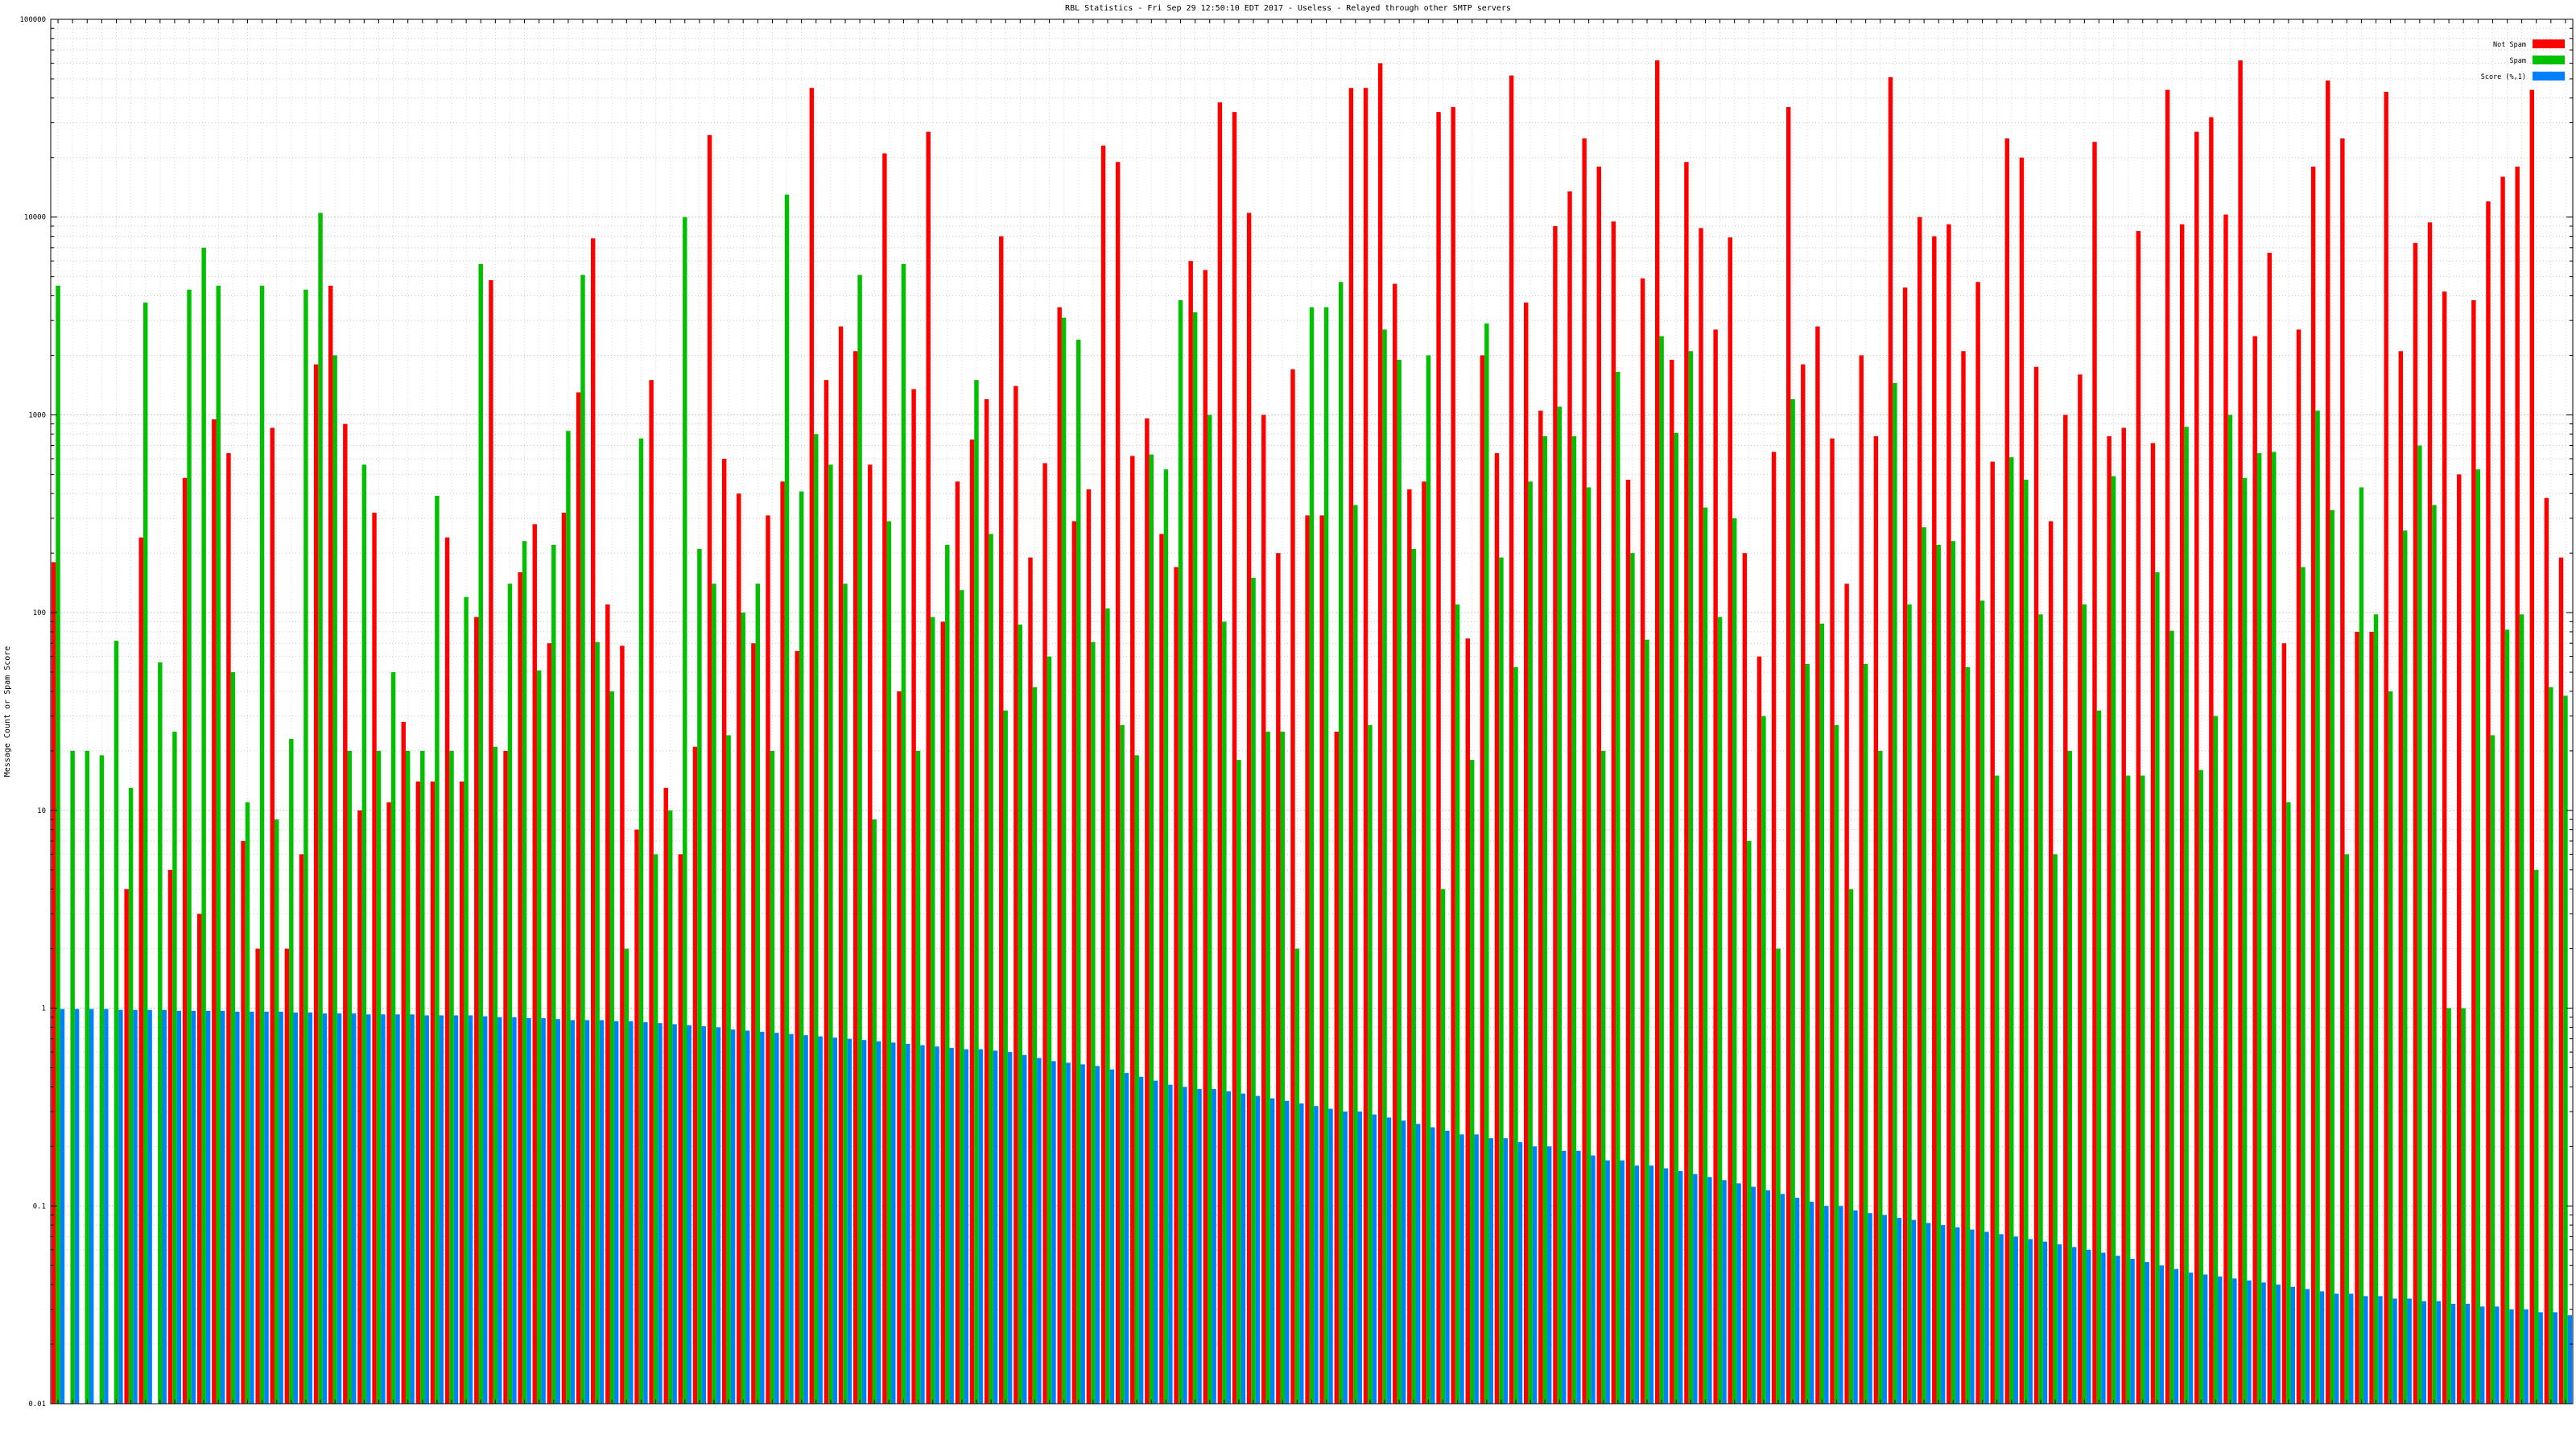  Describe the element at coordinates (37, 415) in the screenshot. I see `y-tick-label: 1000` at that location.